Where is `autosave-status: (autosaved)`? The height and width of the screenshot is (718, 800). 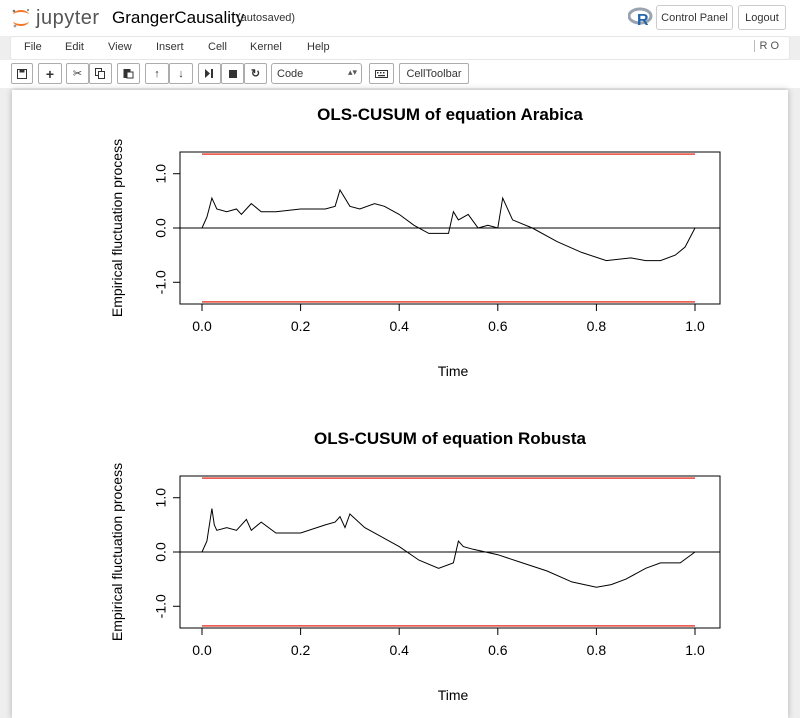 autosave-status: (autosaved) is located at coordinates (266, 18).